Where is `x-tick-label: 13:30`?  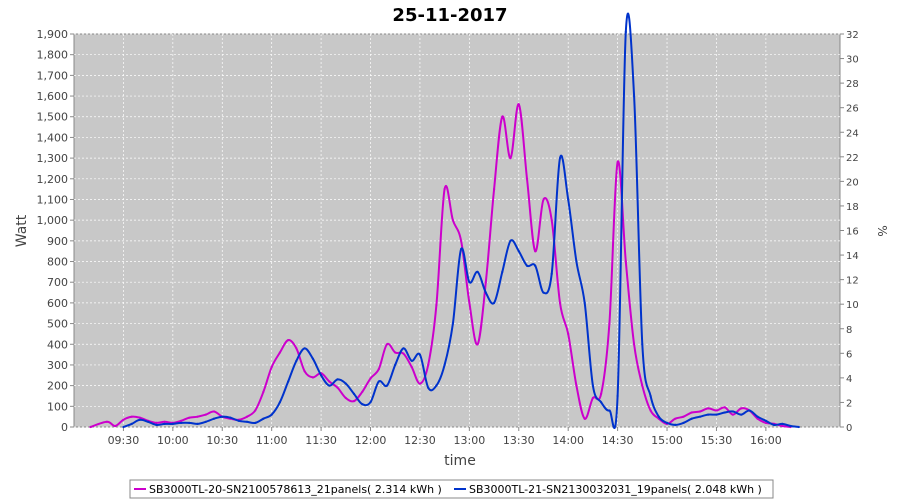 x-tick-label: 13:30 is located at coordinates (519, 440).